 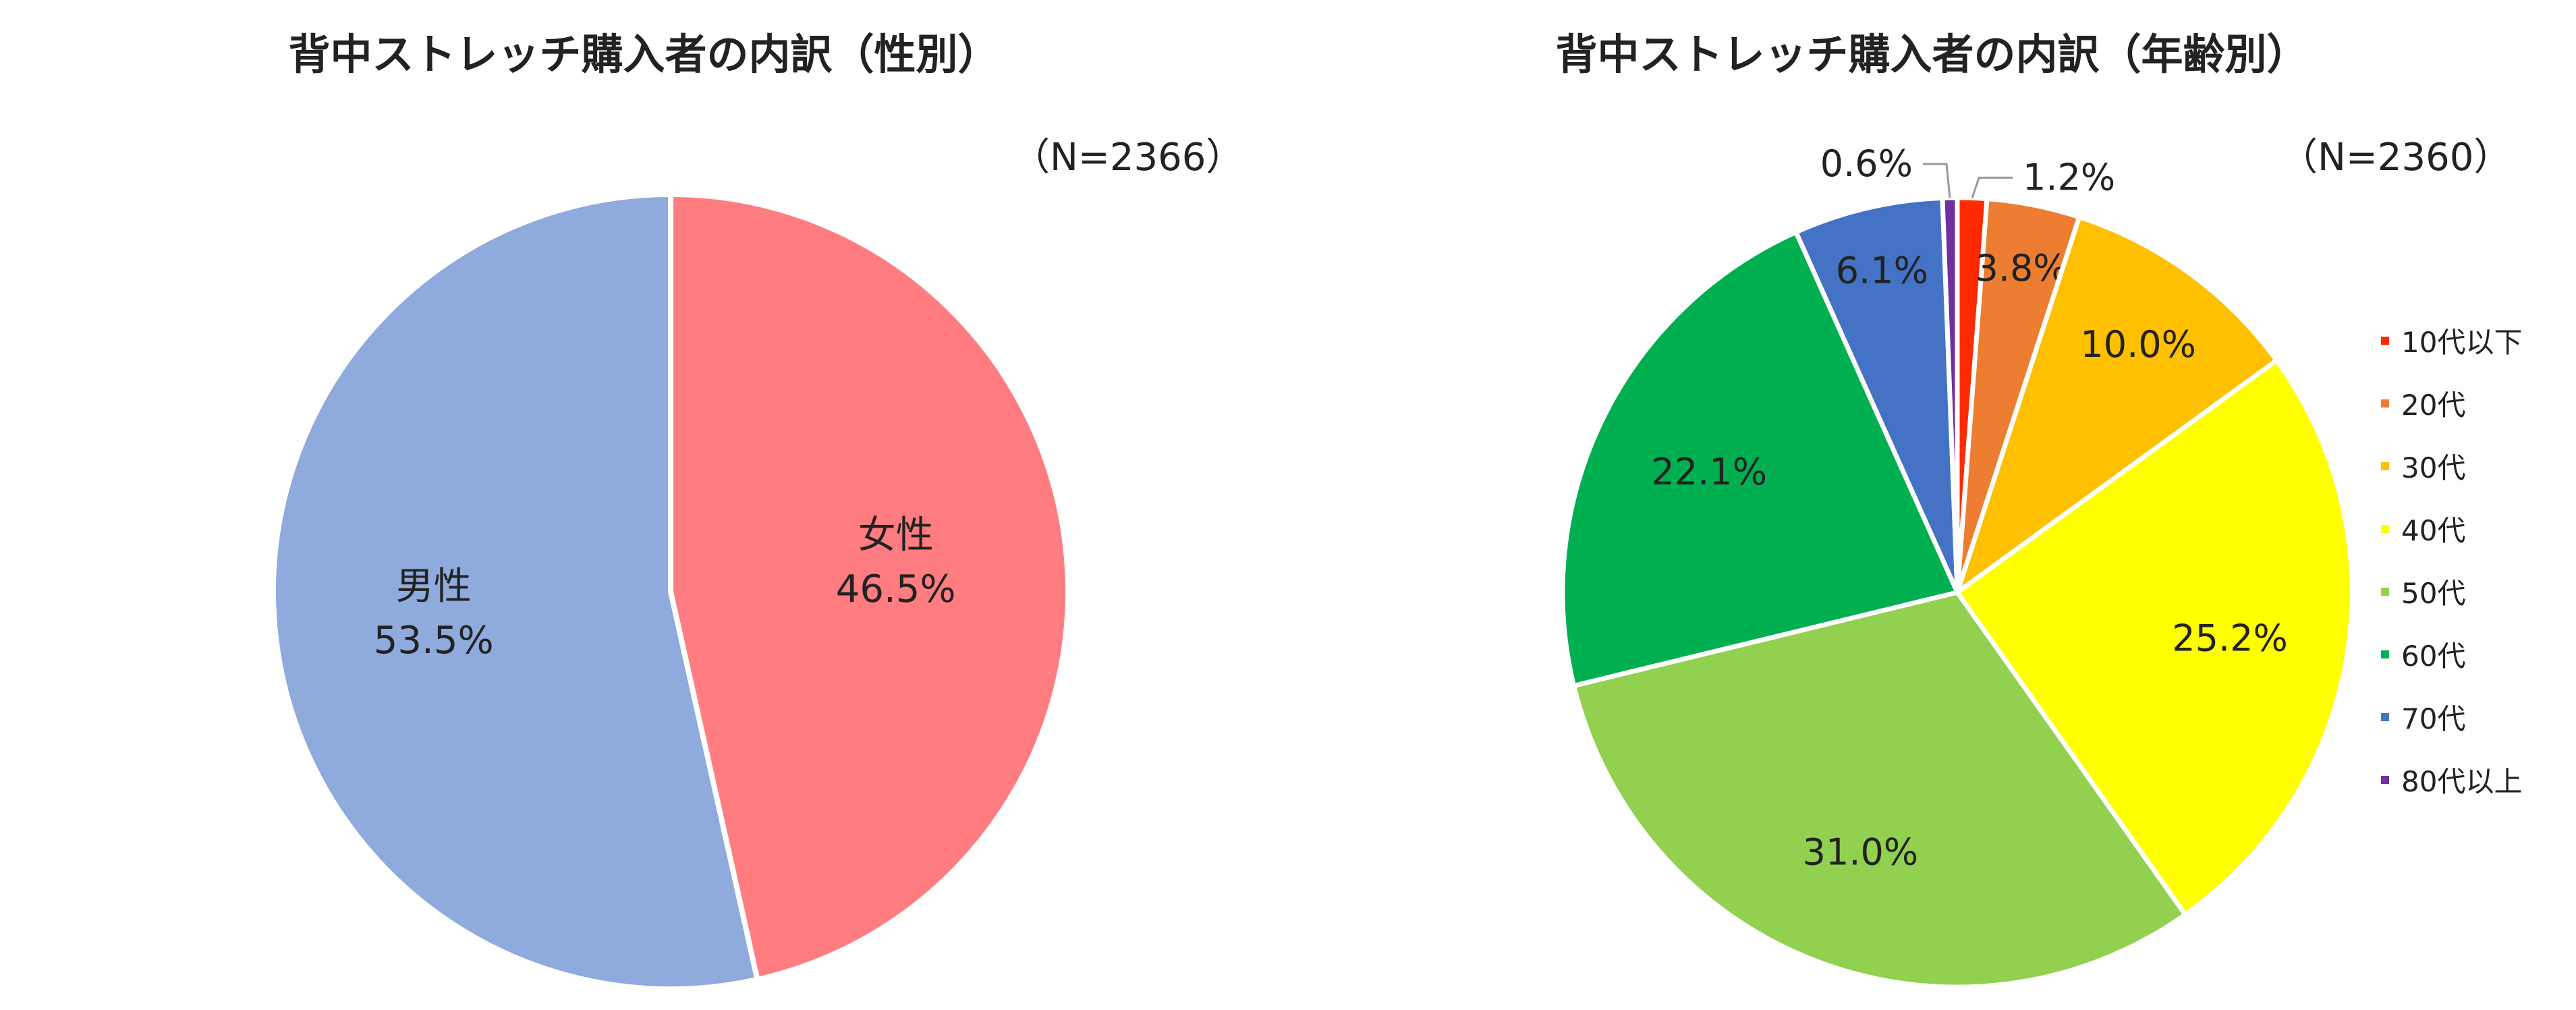 What do you see at coordinates (2433, 530) in the screenshot?
I see `legend-label: 40代` at bounding box center [2433, 530].